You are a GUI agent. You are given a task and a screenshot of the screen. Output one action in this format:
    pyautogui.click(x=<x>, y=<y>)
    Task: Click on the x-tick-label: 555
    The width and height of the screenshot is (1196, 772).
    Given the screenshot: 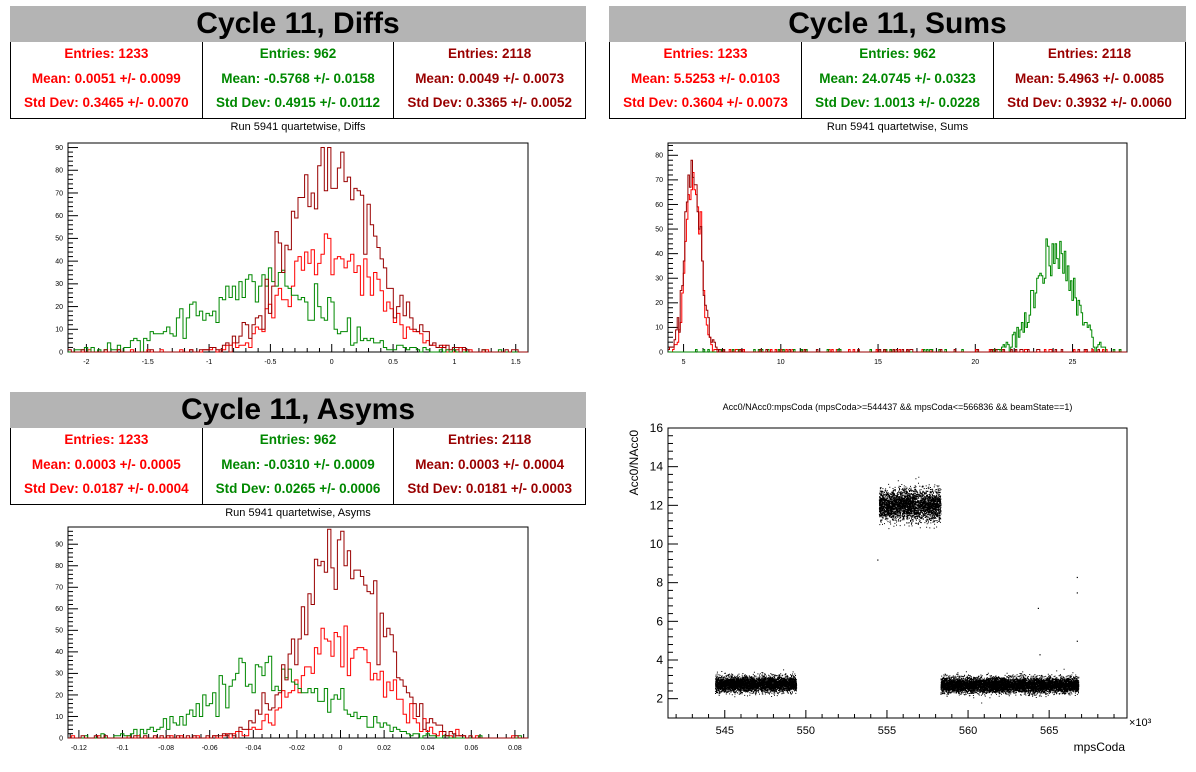 What is the action you would take?
    pyautogui.click(x=887, y=731)
    